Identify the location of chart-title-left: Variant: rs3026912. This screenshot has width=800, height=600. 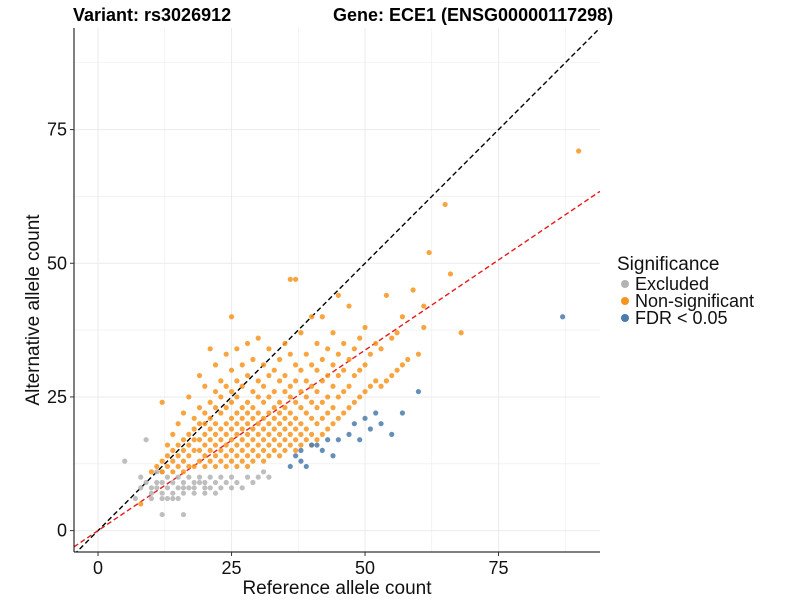
(152, 15).